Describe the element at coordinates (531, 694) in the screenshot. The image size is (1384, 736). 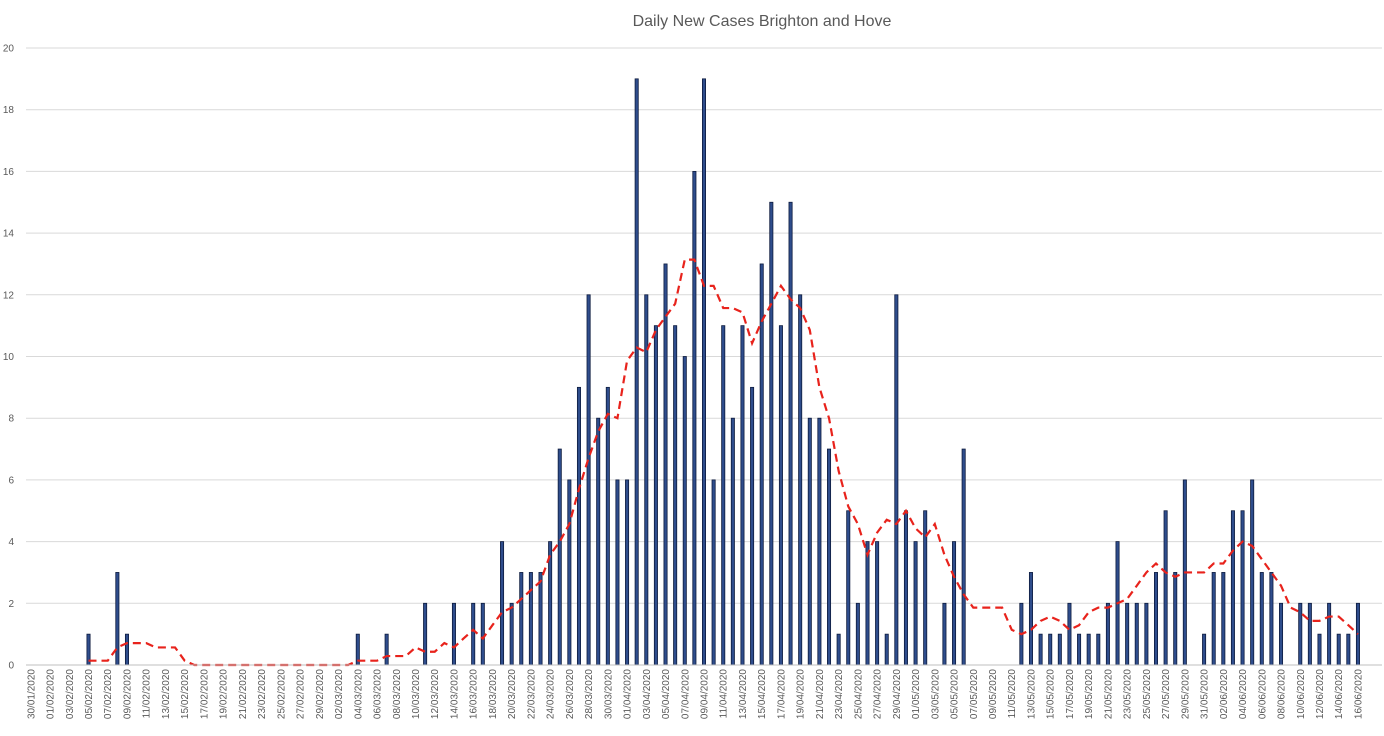
I see `x-tick-label: 22/03/2020` at that location.